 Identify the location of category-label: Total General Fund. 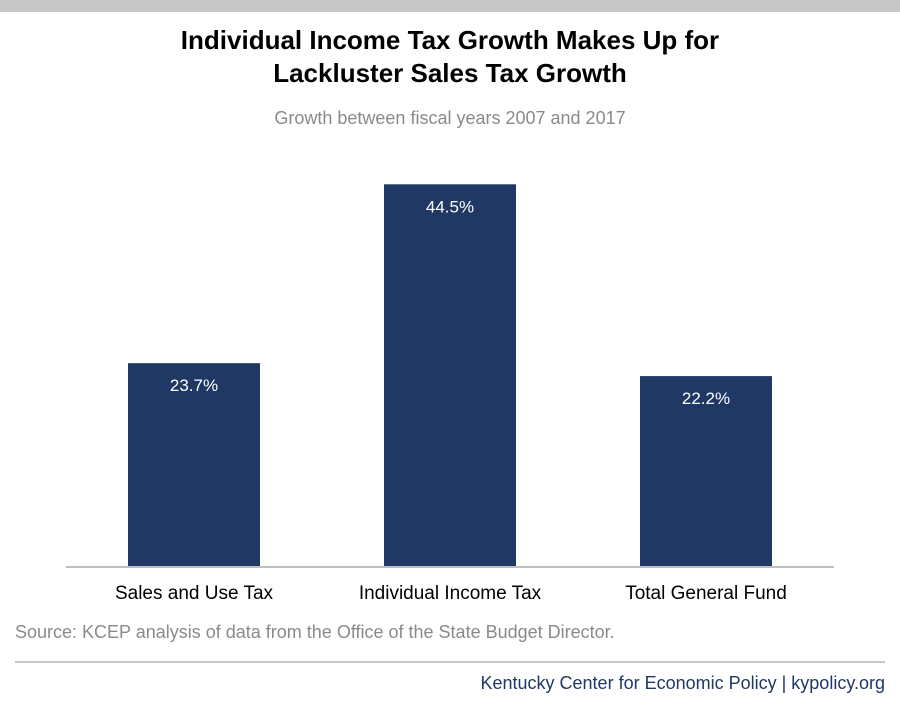
(706, 593).